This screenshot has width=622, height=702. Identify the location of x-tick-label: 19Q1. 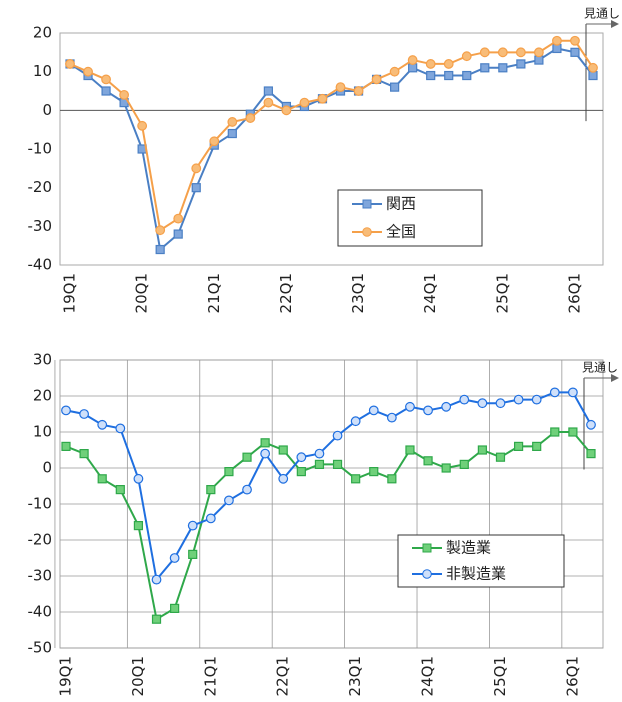
(66, 676).